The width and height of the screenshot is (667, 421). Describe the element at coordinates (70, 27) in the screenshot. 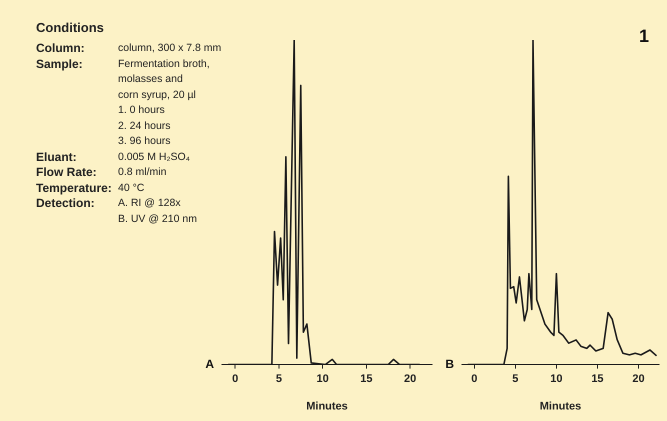

I see `text: Conditions` at that location.